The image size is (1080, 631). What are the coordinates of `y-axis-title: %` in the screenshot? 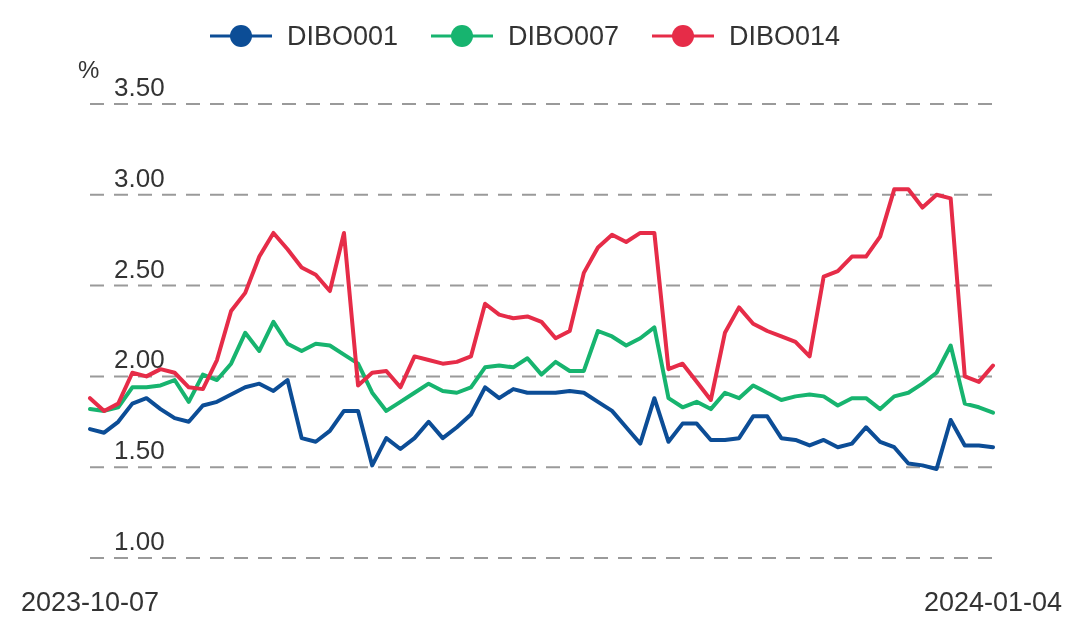 It's located at (89, 70).